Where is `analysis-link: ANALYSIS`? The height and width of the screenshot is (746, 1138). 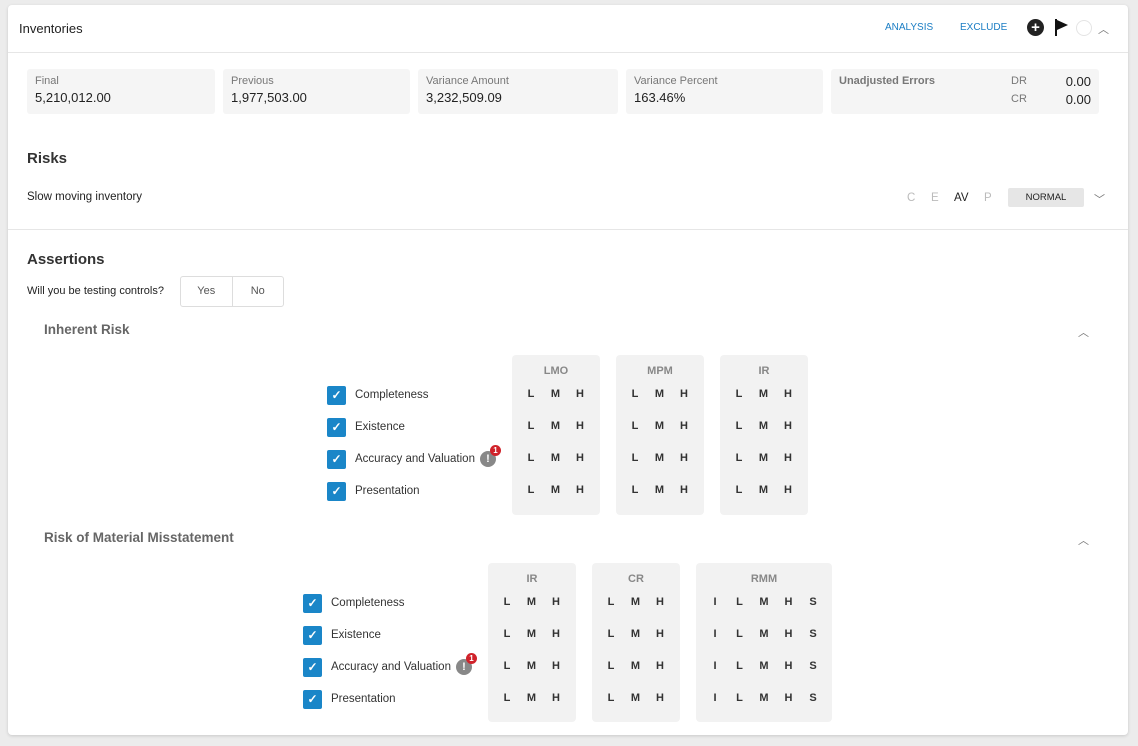
analysis-link: ANALYSIS is located at coordinates (909, 27).